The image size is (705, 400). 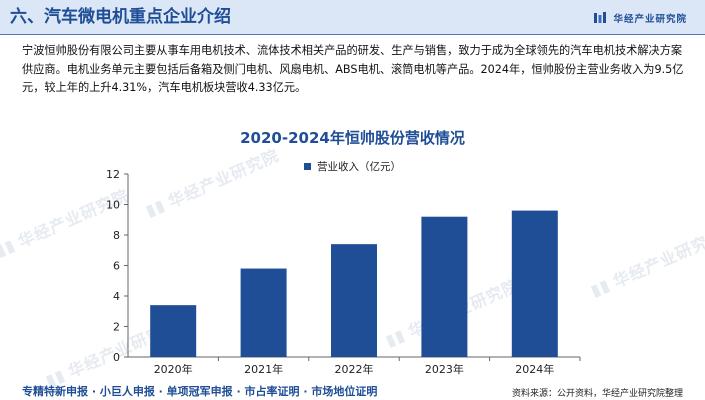 What do you see at coordinates (116, 296) in the screenshot?
I see `y-tick-label: 4` at bounding box center [116, 296].